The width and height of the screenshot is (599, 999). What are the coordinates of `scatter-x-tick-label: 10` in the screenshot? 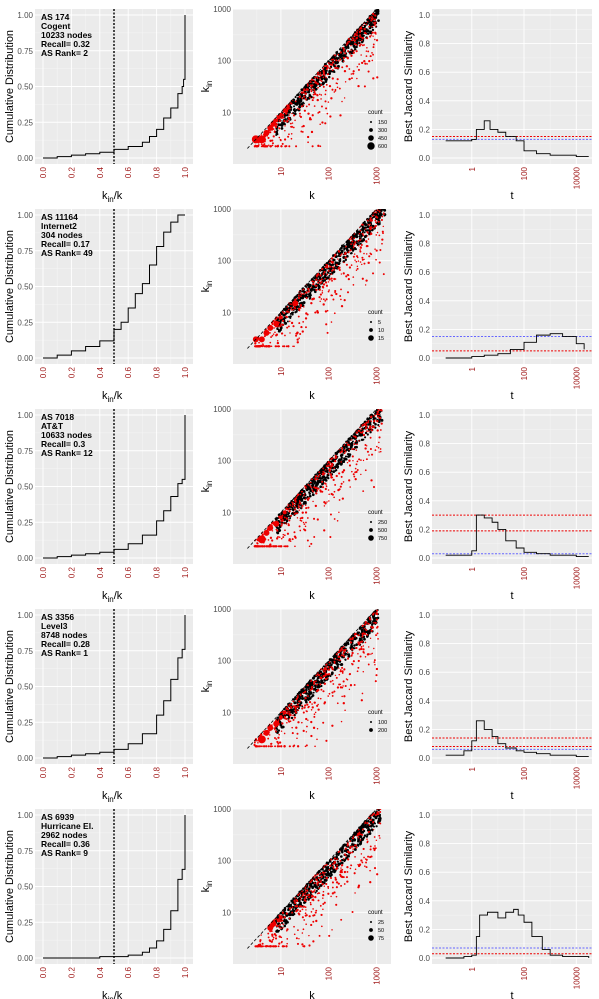 It's located at (281, 370).